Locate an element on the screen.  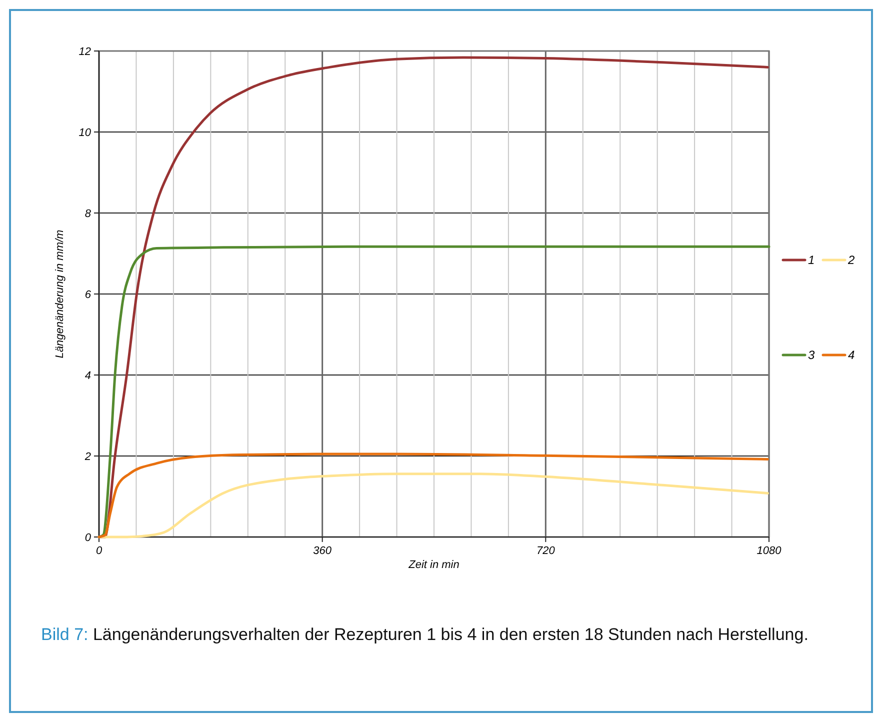
text: Bild 7: Längenänderungsverhalten der Rezepturen 1 bis 4 in den ersten 18 Stunden nach Herstellung. is located at coordinates (425, 635).